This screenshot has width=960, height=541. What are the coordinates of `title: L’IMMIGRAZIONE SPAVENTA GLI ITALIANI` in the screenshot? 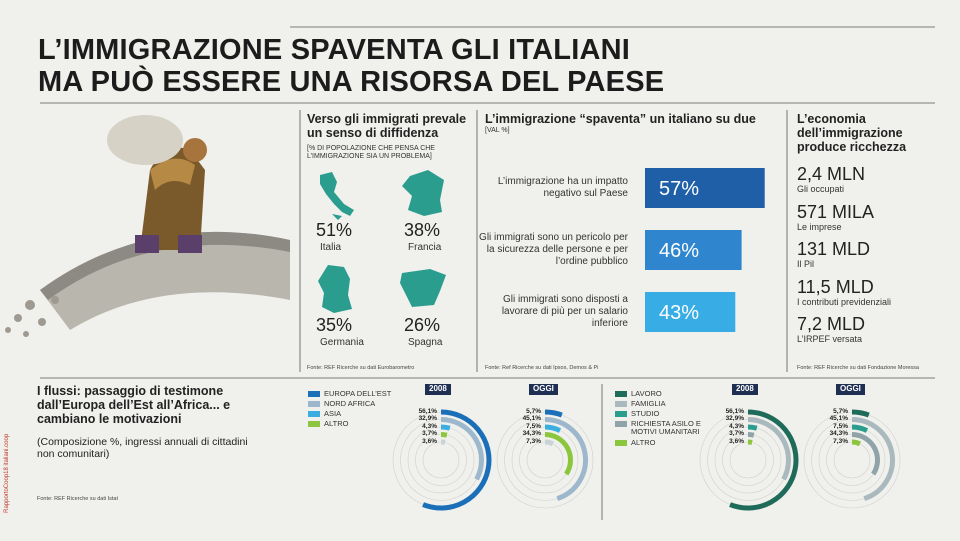 It's located at (334, 50).